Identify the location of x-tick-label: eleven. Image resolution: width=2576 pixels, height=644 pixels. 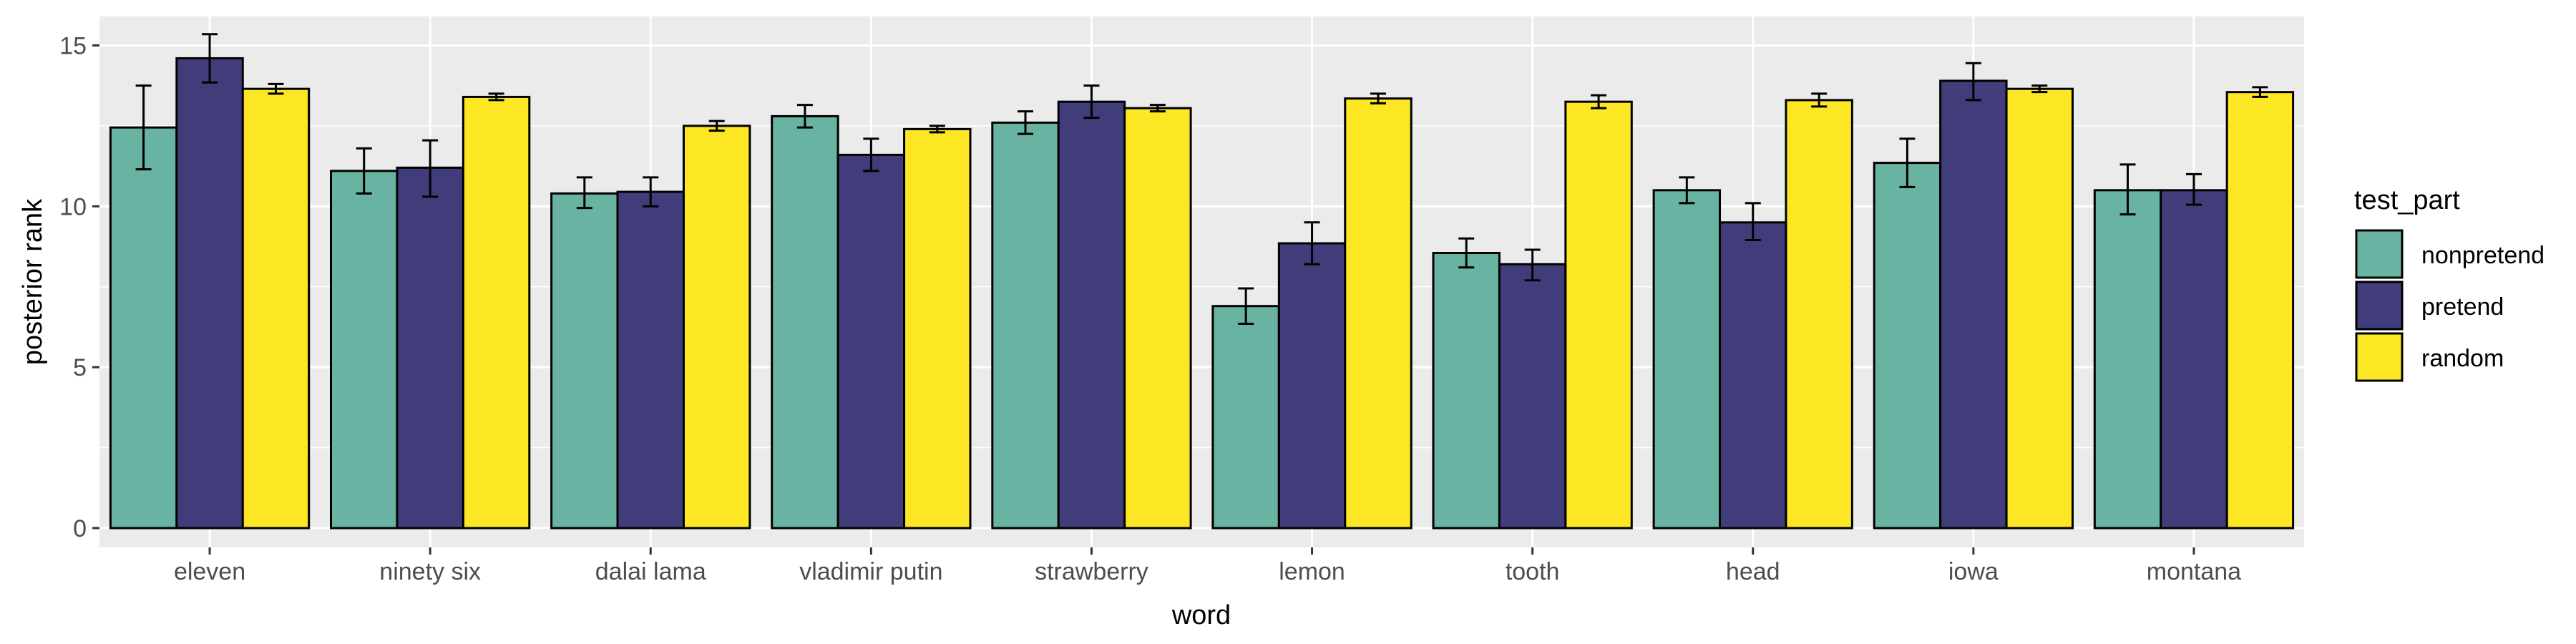
(209, 571).